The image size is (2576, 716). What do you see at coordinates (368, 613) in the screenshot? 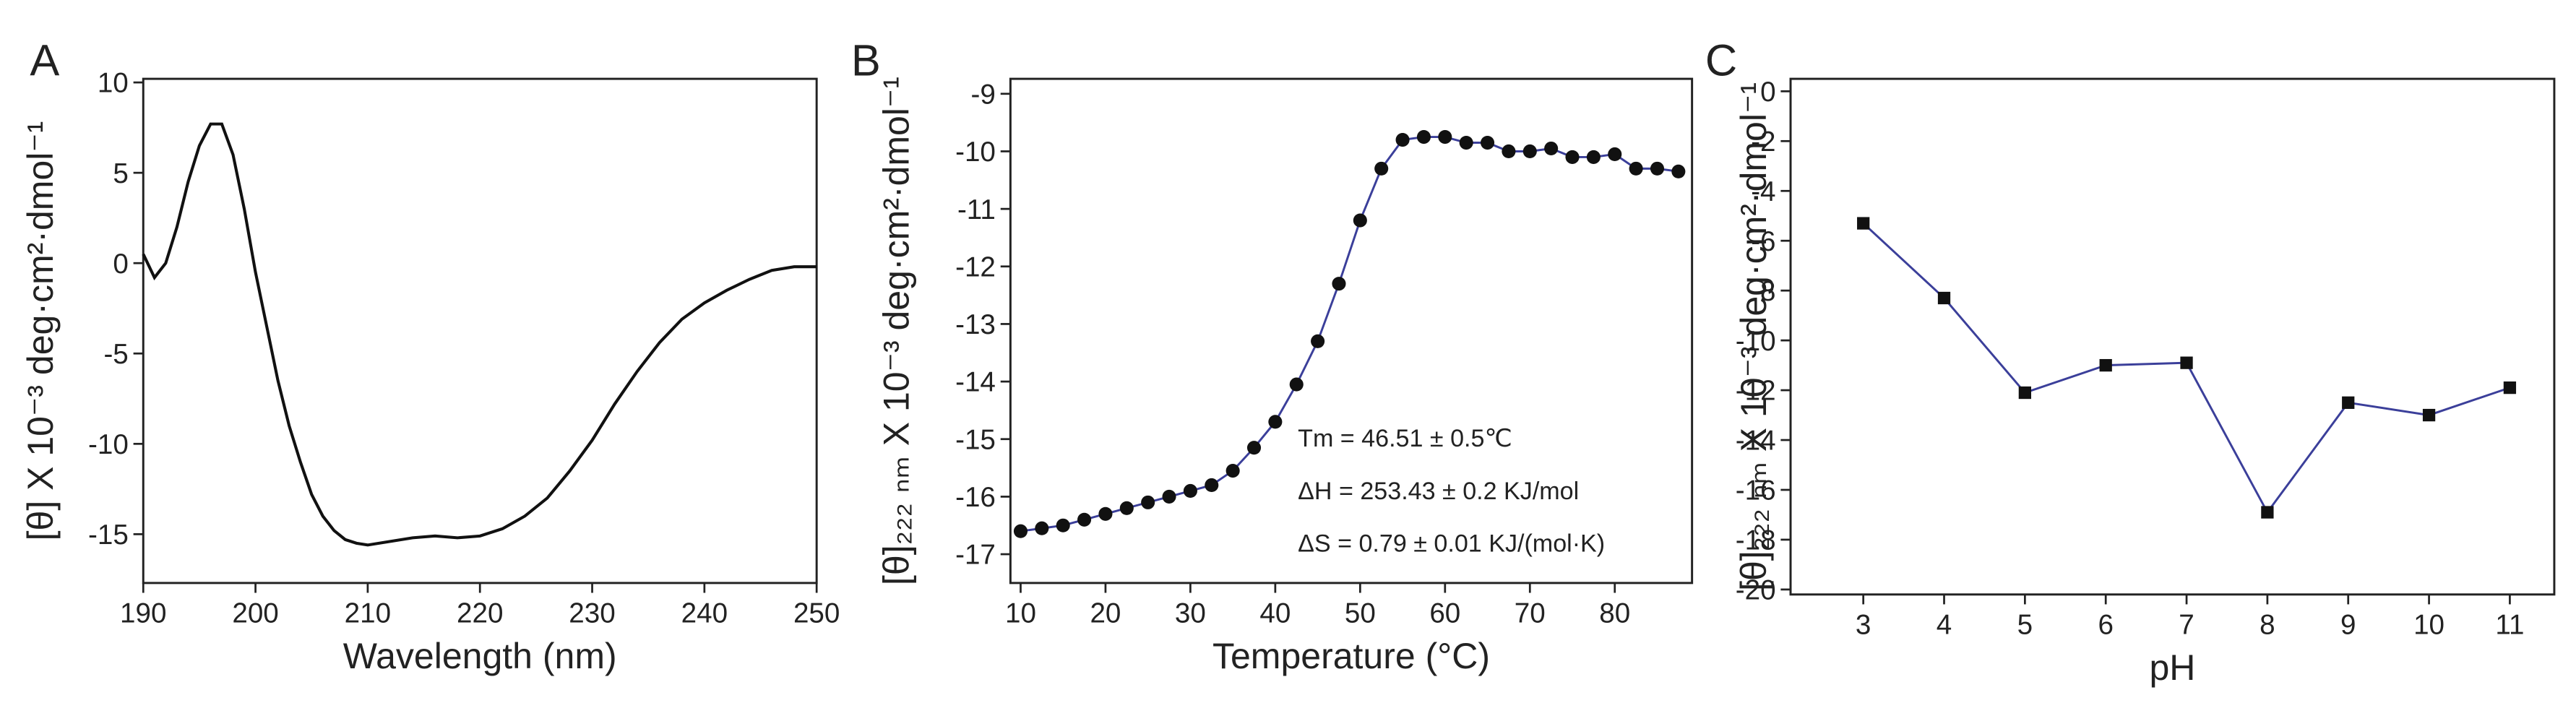
I see `x-tick-label: 210` at bounding box center [368, 613].